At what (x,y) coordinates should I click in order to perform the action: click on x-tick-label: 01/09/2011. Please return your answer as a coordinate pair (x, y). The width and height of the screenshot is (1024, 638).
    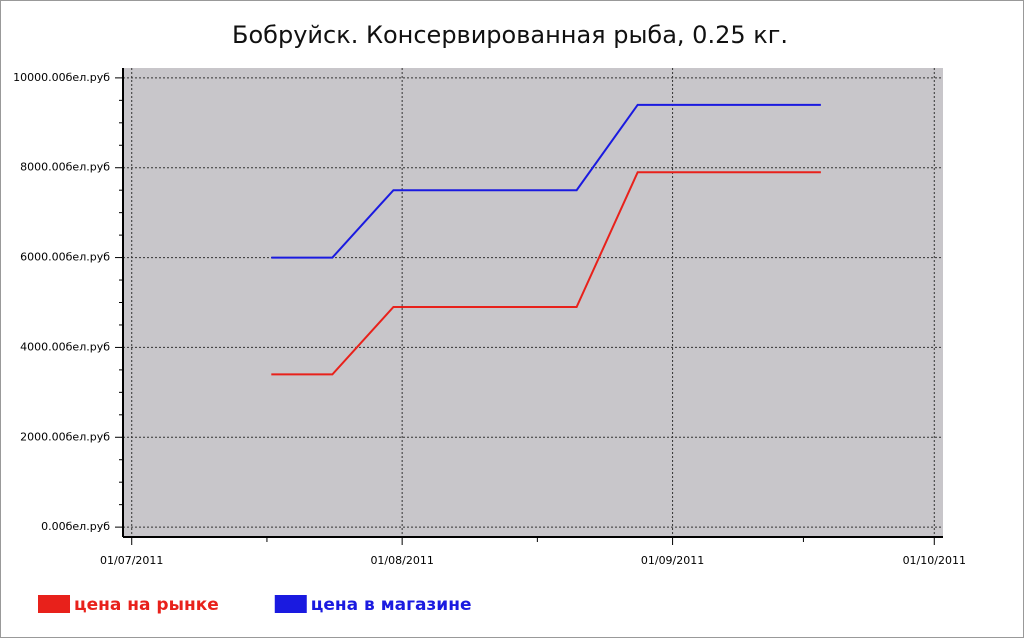
    Looking at the image, I should click on (672, 560).